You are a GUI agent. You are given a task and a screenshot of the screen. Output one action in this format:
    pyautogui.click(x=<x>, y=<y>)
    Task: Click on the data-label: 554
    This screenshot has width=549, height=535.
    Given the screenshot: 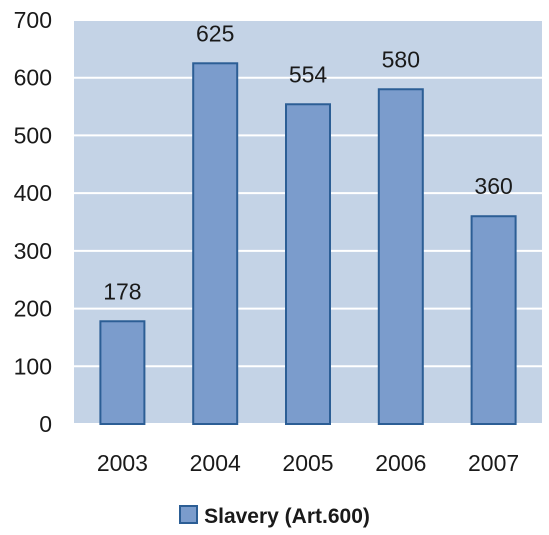 What is the action you would take?
    pyautogui.click(x=308, y=74)
    